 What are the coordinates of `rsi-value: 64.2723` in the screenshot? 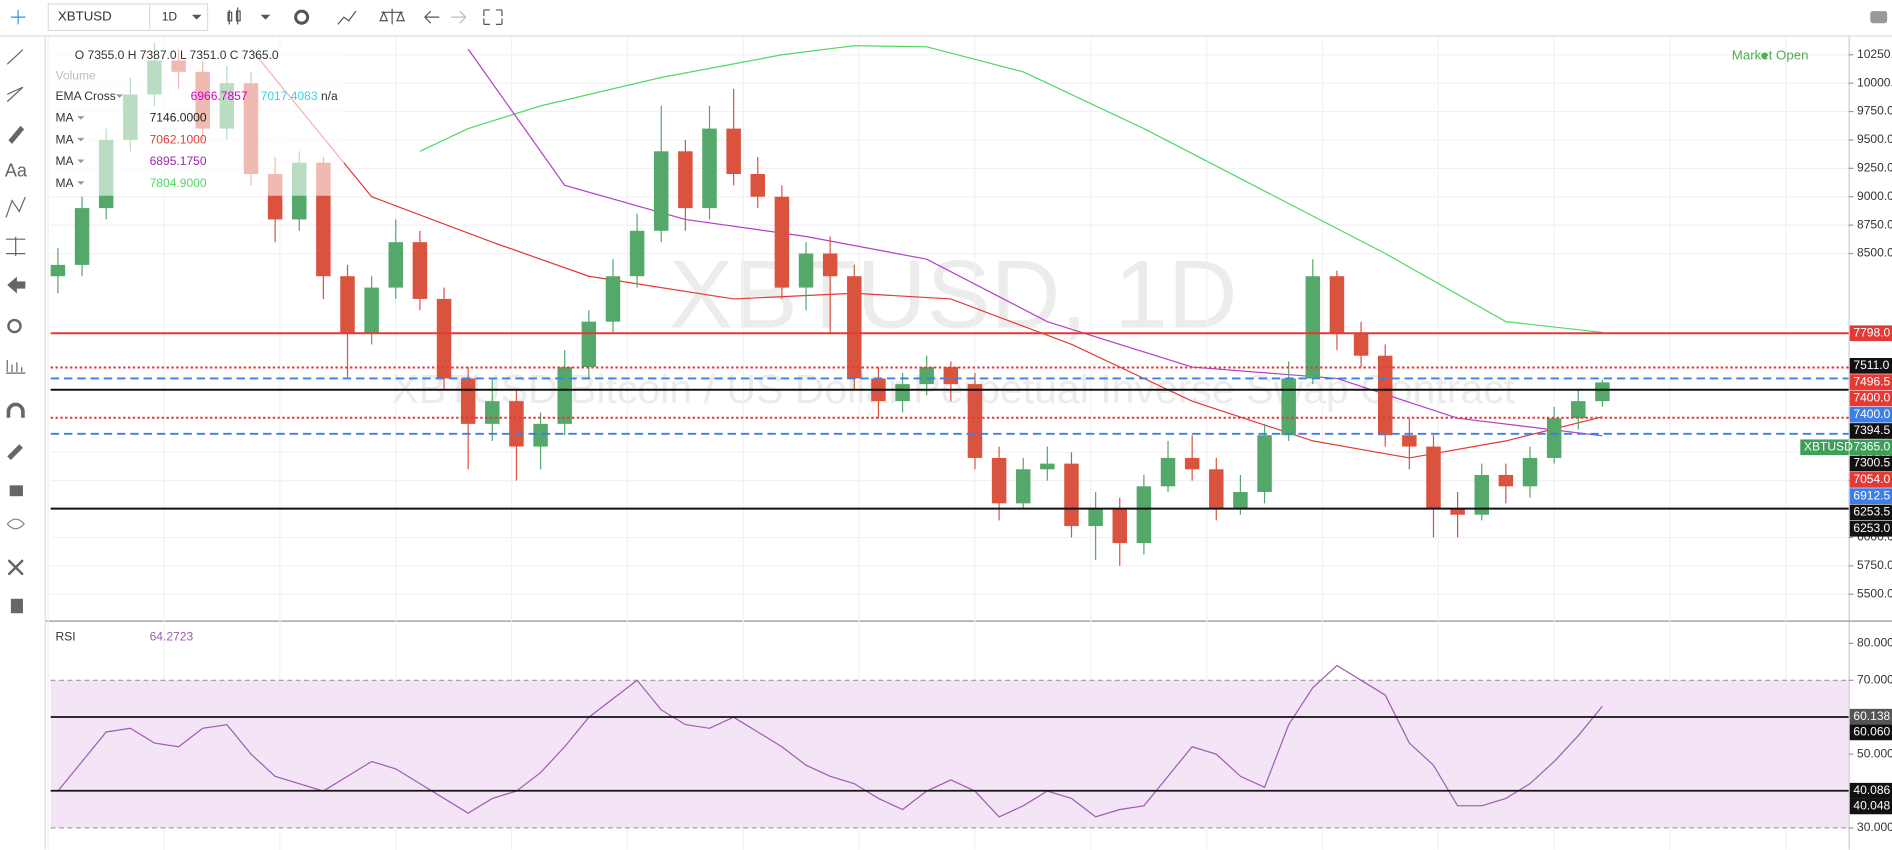 It's located at (172, 637).